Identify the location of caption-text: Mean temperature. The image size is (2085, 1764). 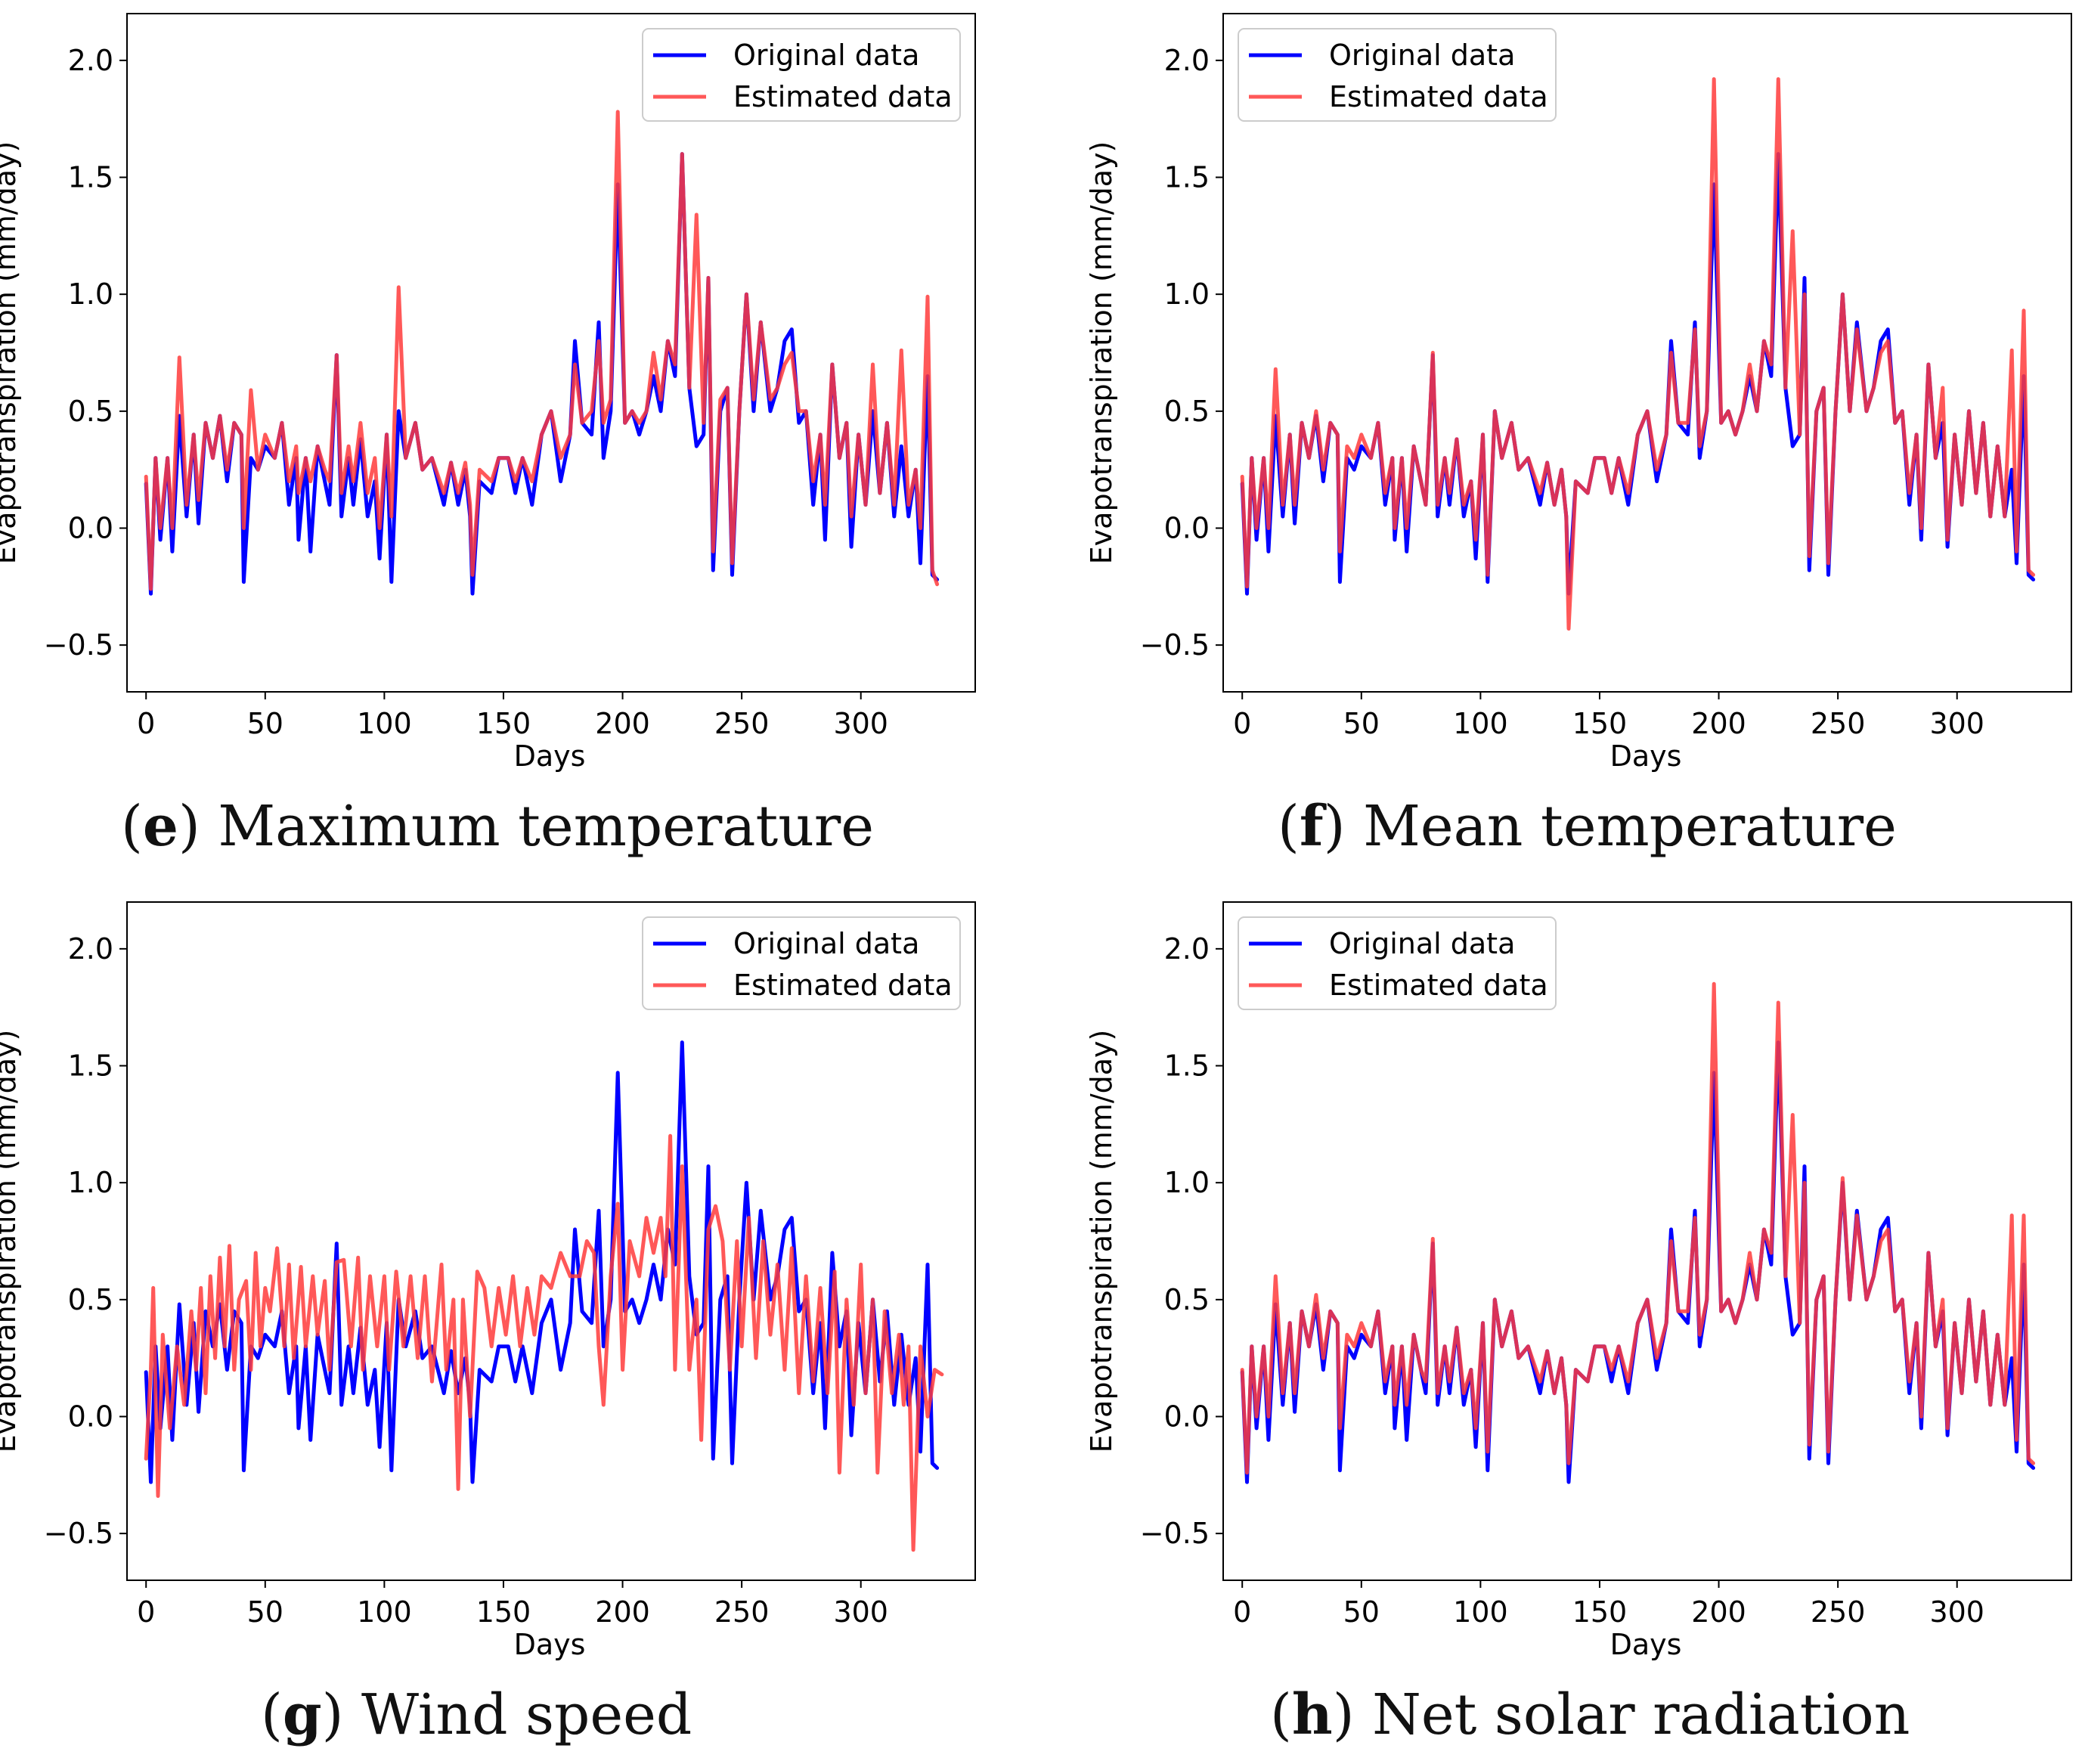
(1621, 826).